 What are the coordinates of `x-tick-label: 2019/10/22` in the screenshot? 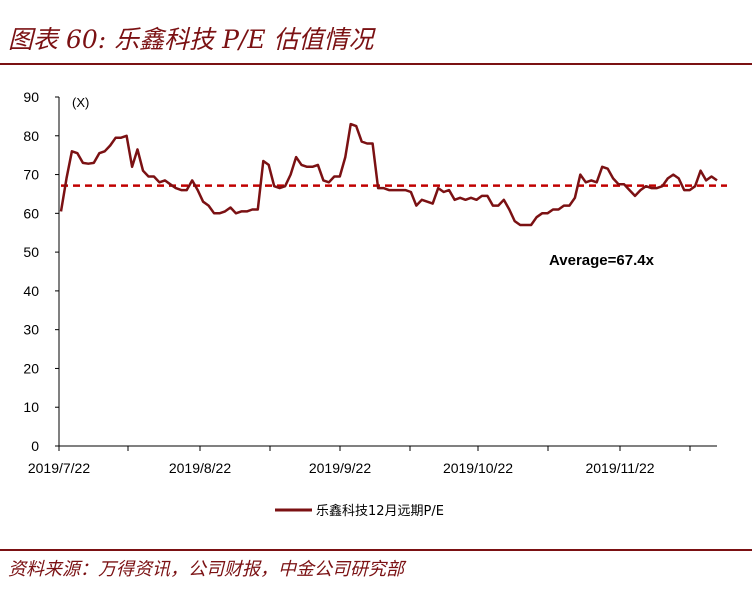 It's located at (478, 468).